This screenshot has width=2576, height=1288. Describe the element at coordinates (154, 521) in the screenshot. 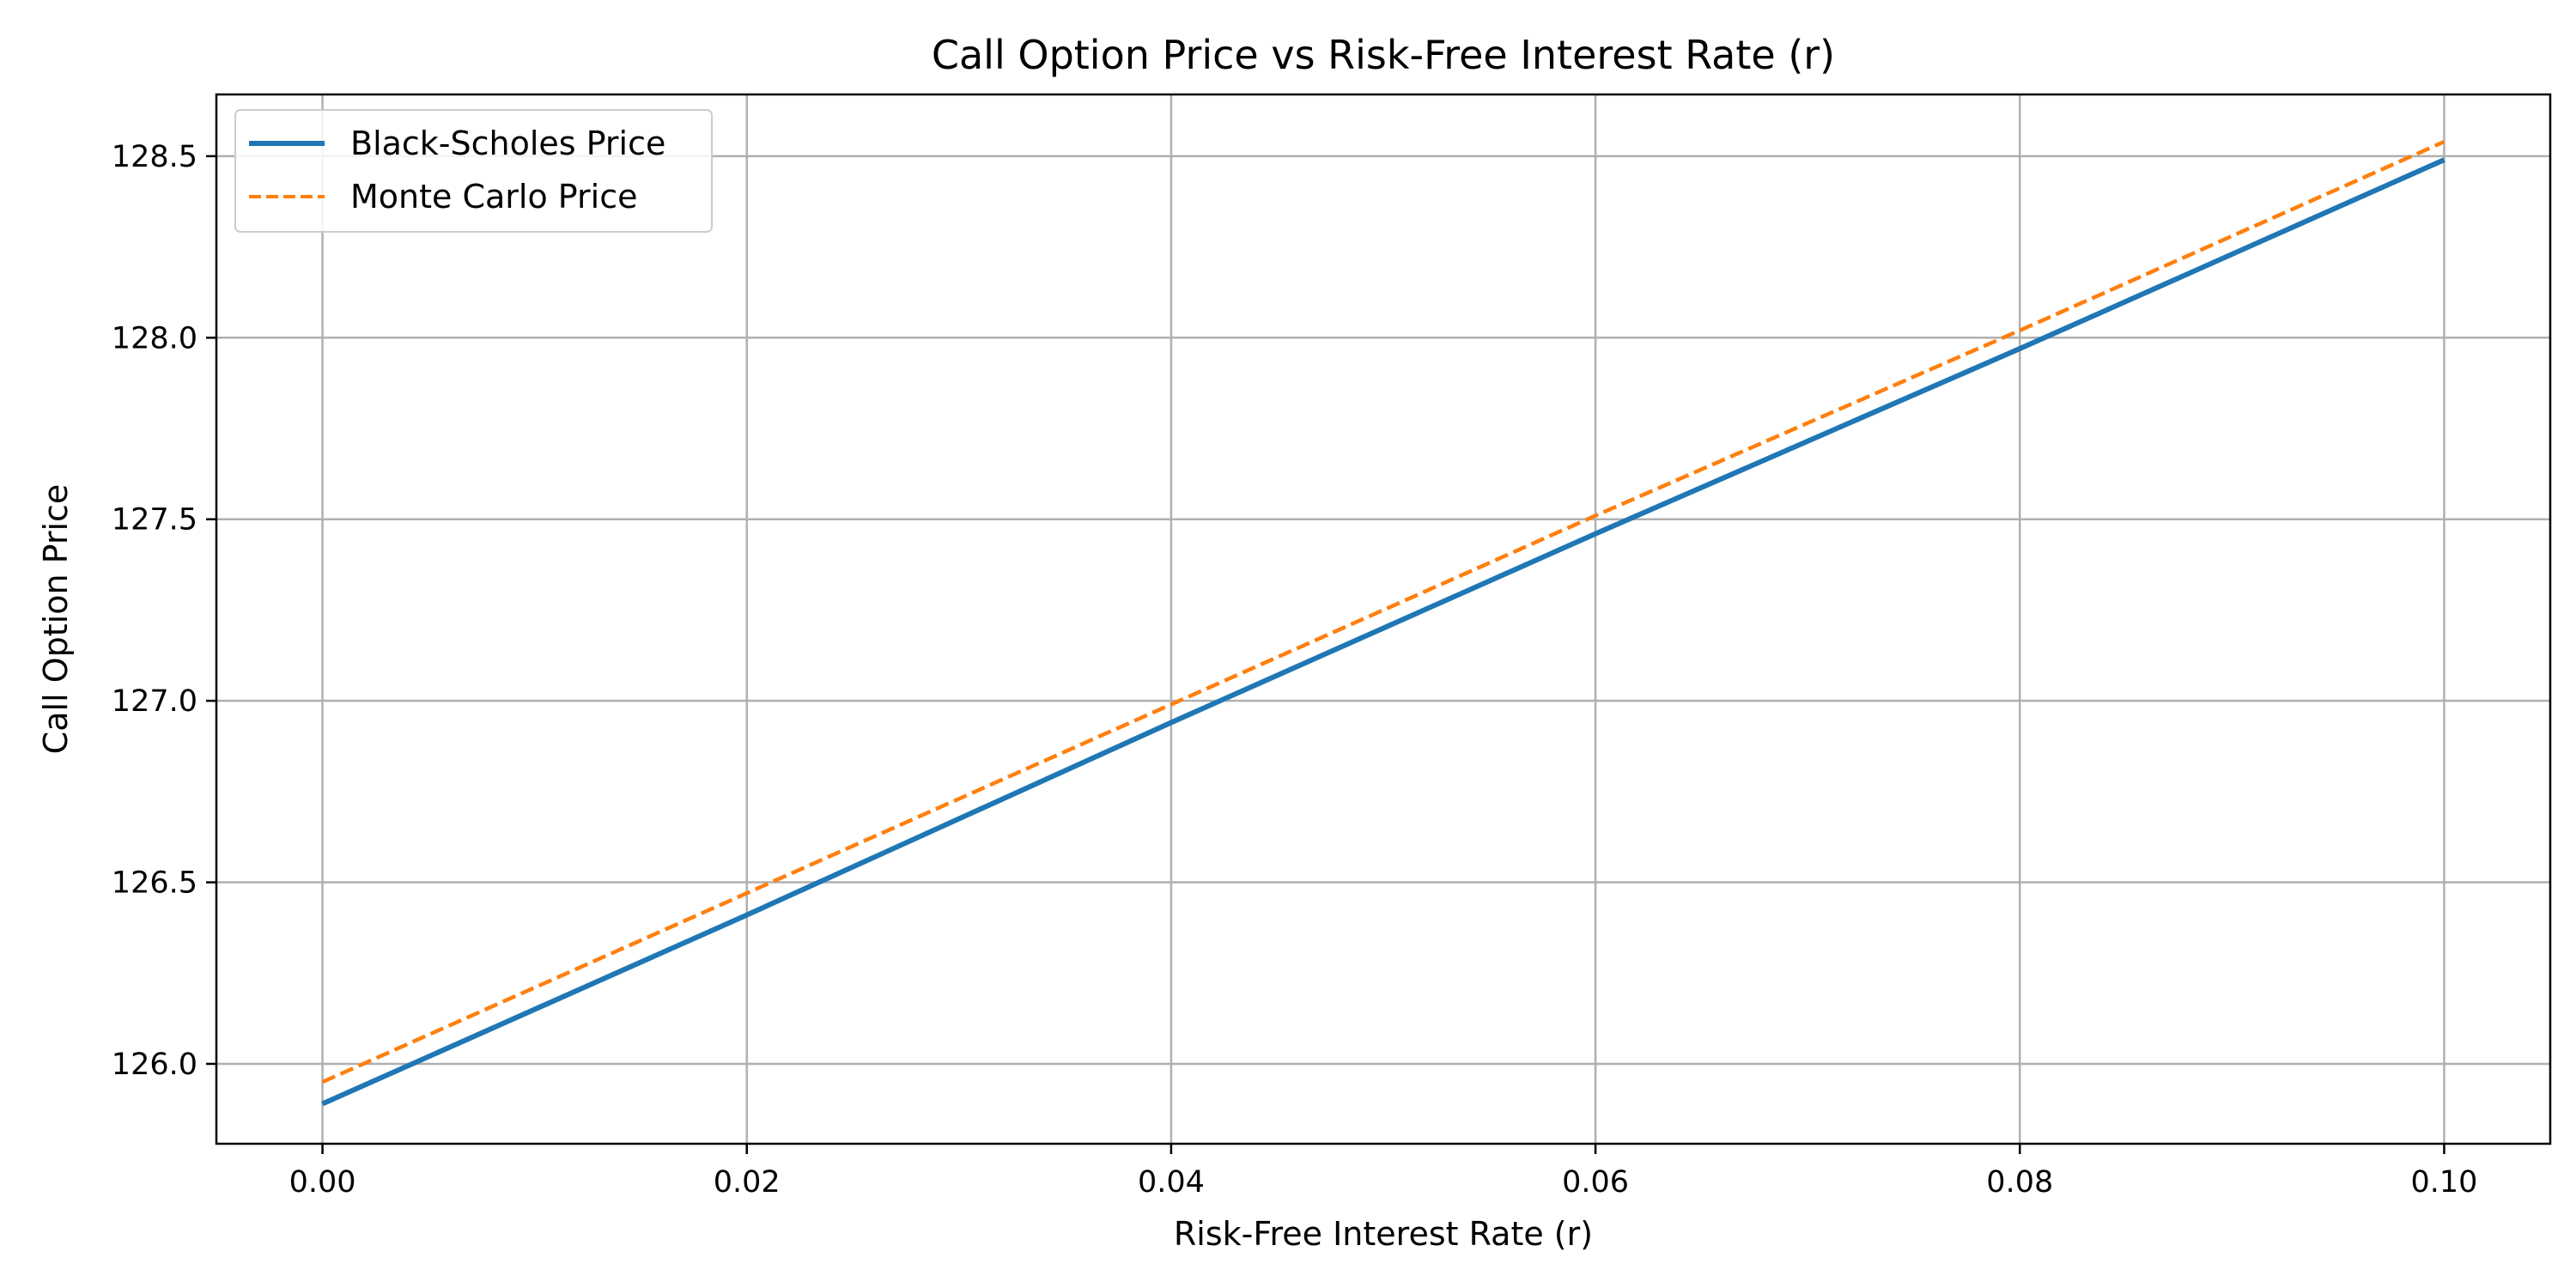

I see `y-tick-label: 127.5` at that location.